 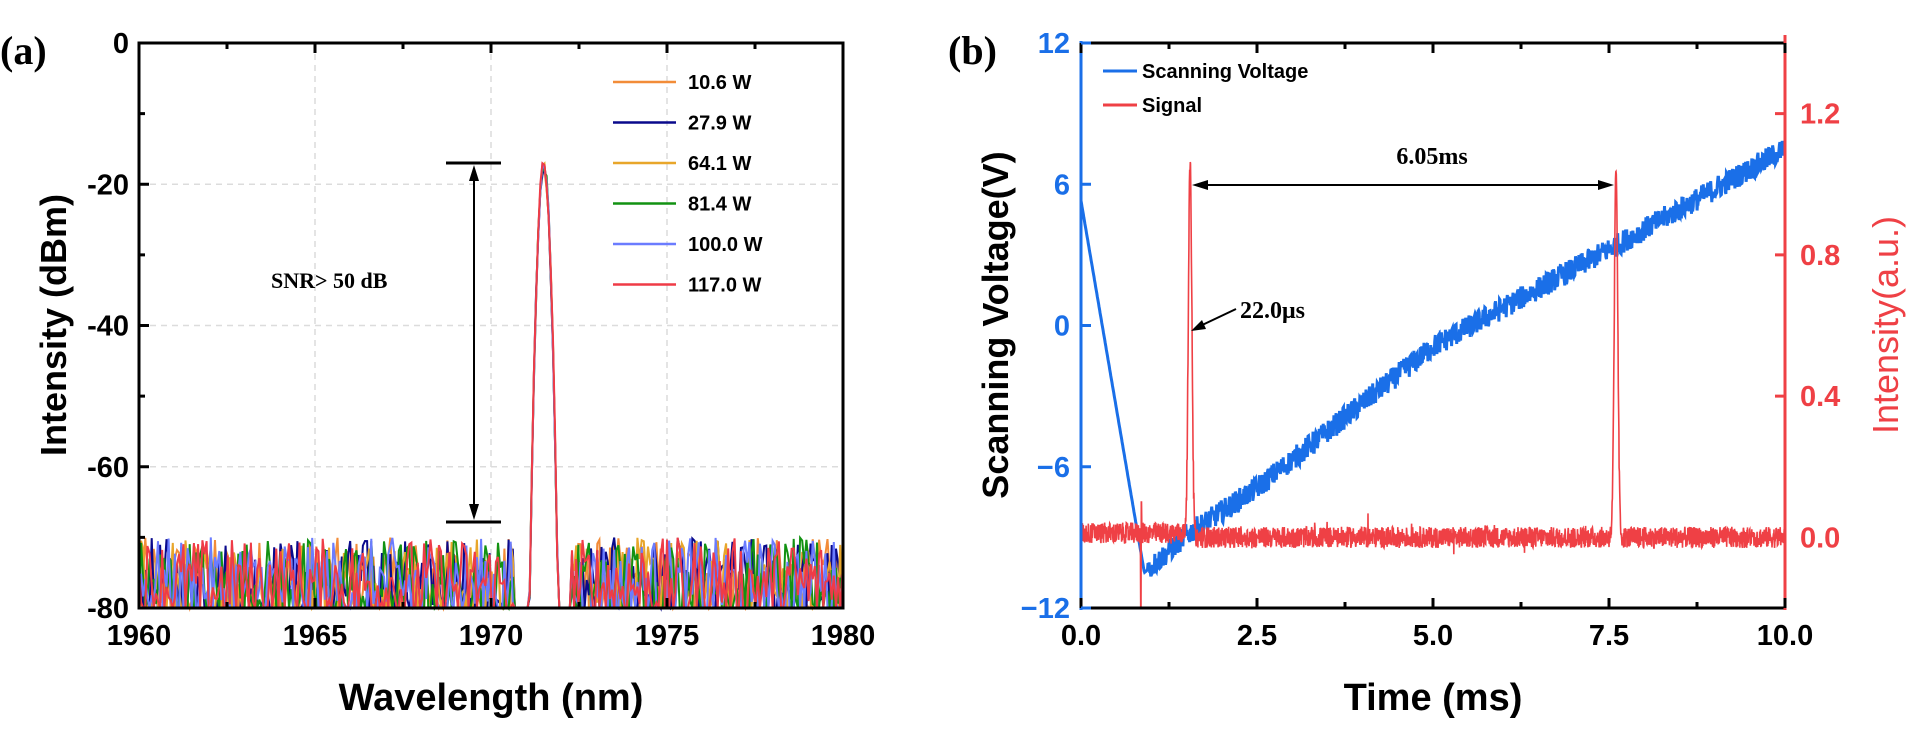 What do you see at coordinates (1433, 636) in the screenshot?
I see `x-tick-label-b: 5.0` at bounding box center [1433, 636].